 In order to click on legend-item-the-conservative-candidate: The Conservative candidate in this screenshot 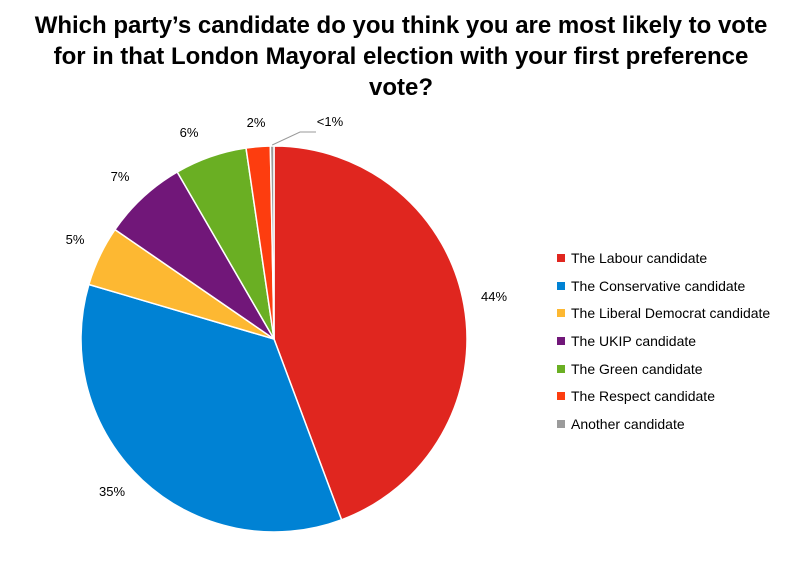, I will do `click(663, 286)`.